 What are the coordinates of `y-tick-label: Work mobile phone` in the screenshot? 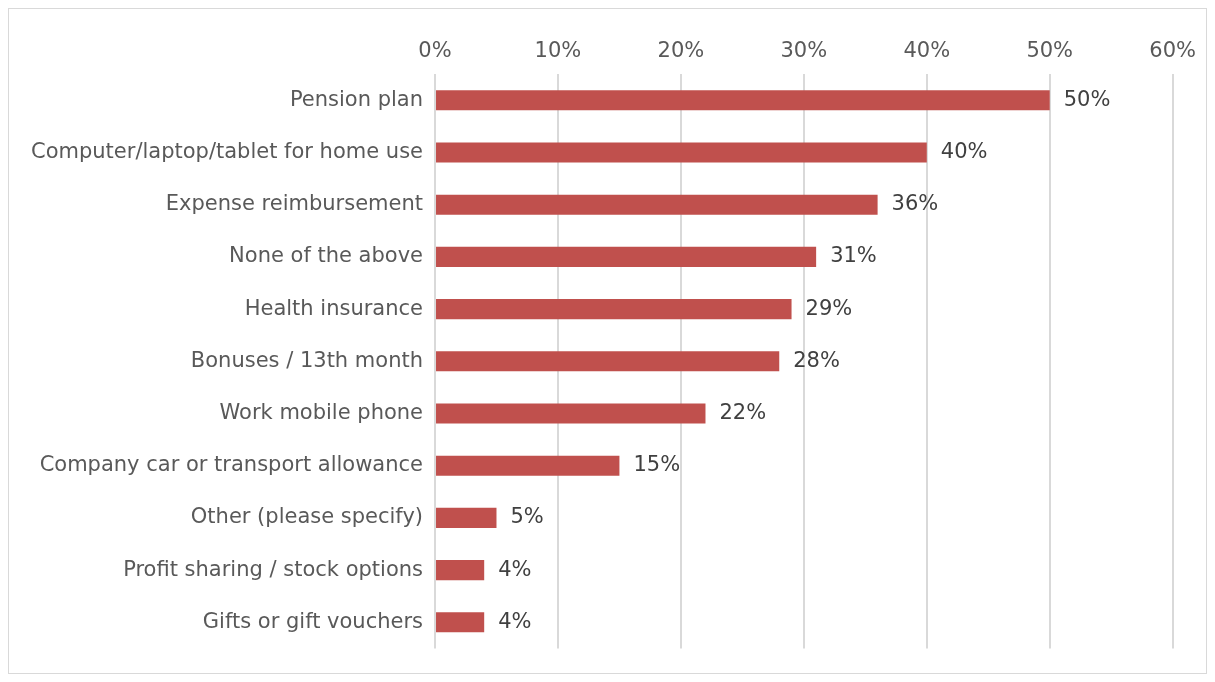 It's located at (321, 411).